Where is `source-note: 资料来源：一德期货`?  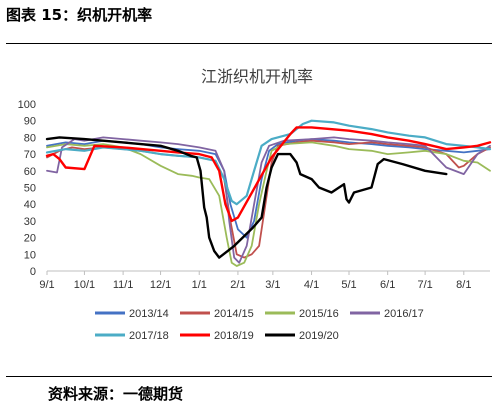
source-note: 资料来源：一德期货 is located at coordinates (116, 394).